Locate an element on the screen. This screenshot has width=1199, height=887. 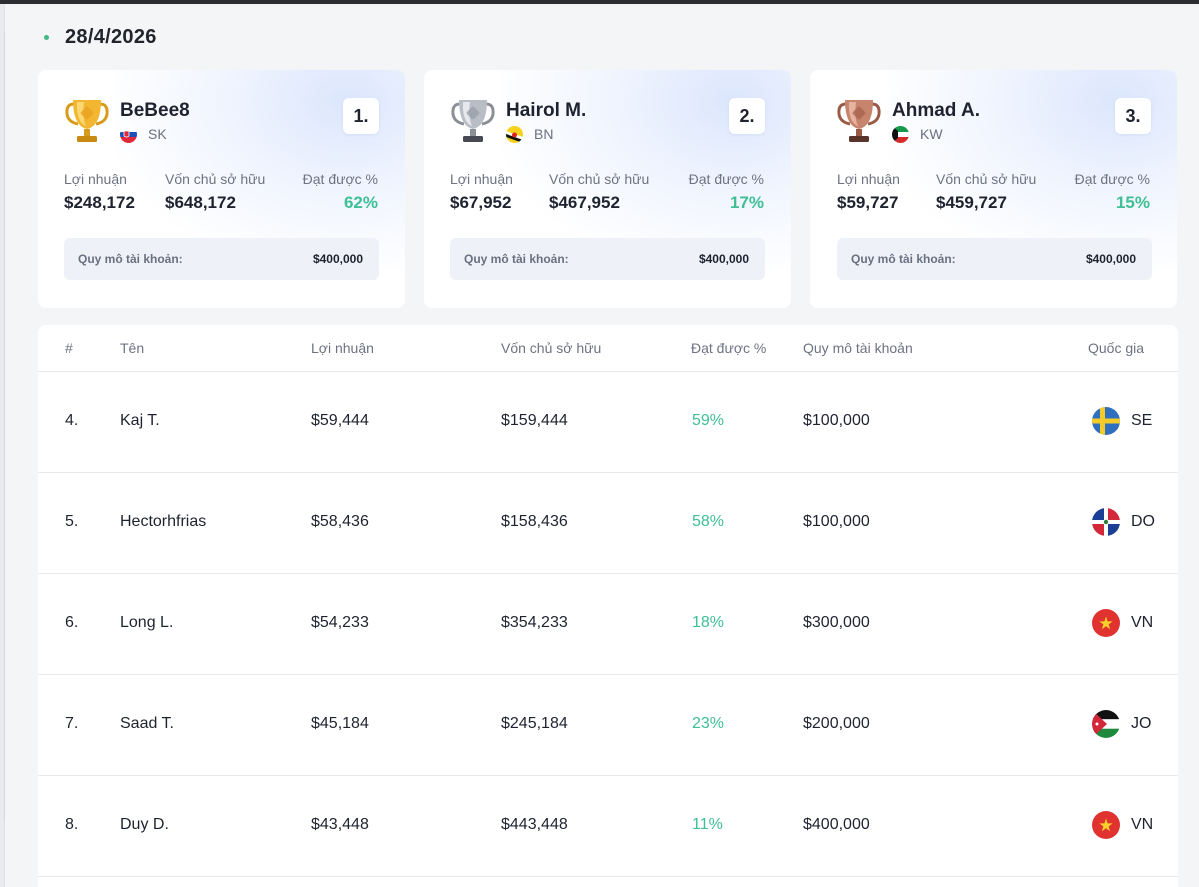
trader-name: Ahmad A. is located at coordinates (936, 110).